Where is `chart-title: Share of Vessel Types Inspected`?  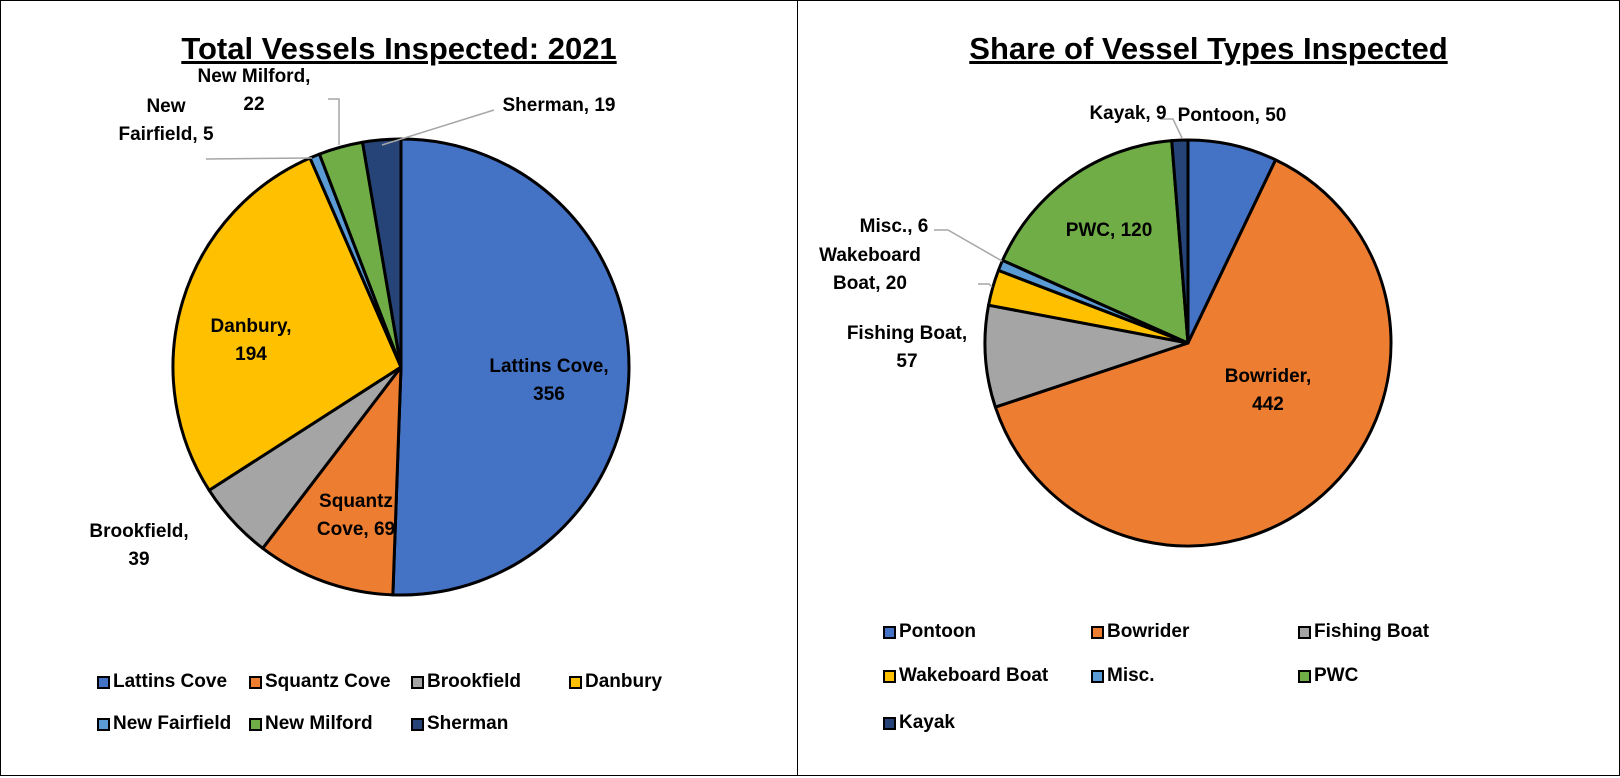 chart-title: Share of Vessel Types Inspected is located at coordinates (1208, 48).